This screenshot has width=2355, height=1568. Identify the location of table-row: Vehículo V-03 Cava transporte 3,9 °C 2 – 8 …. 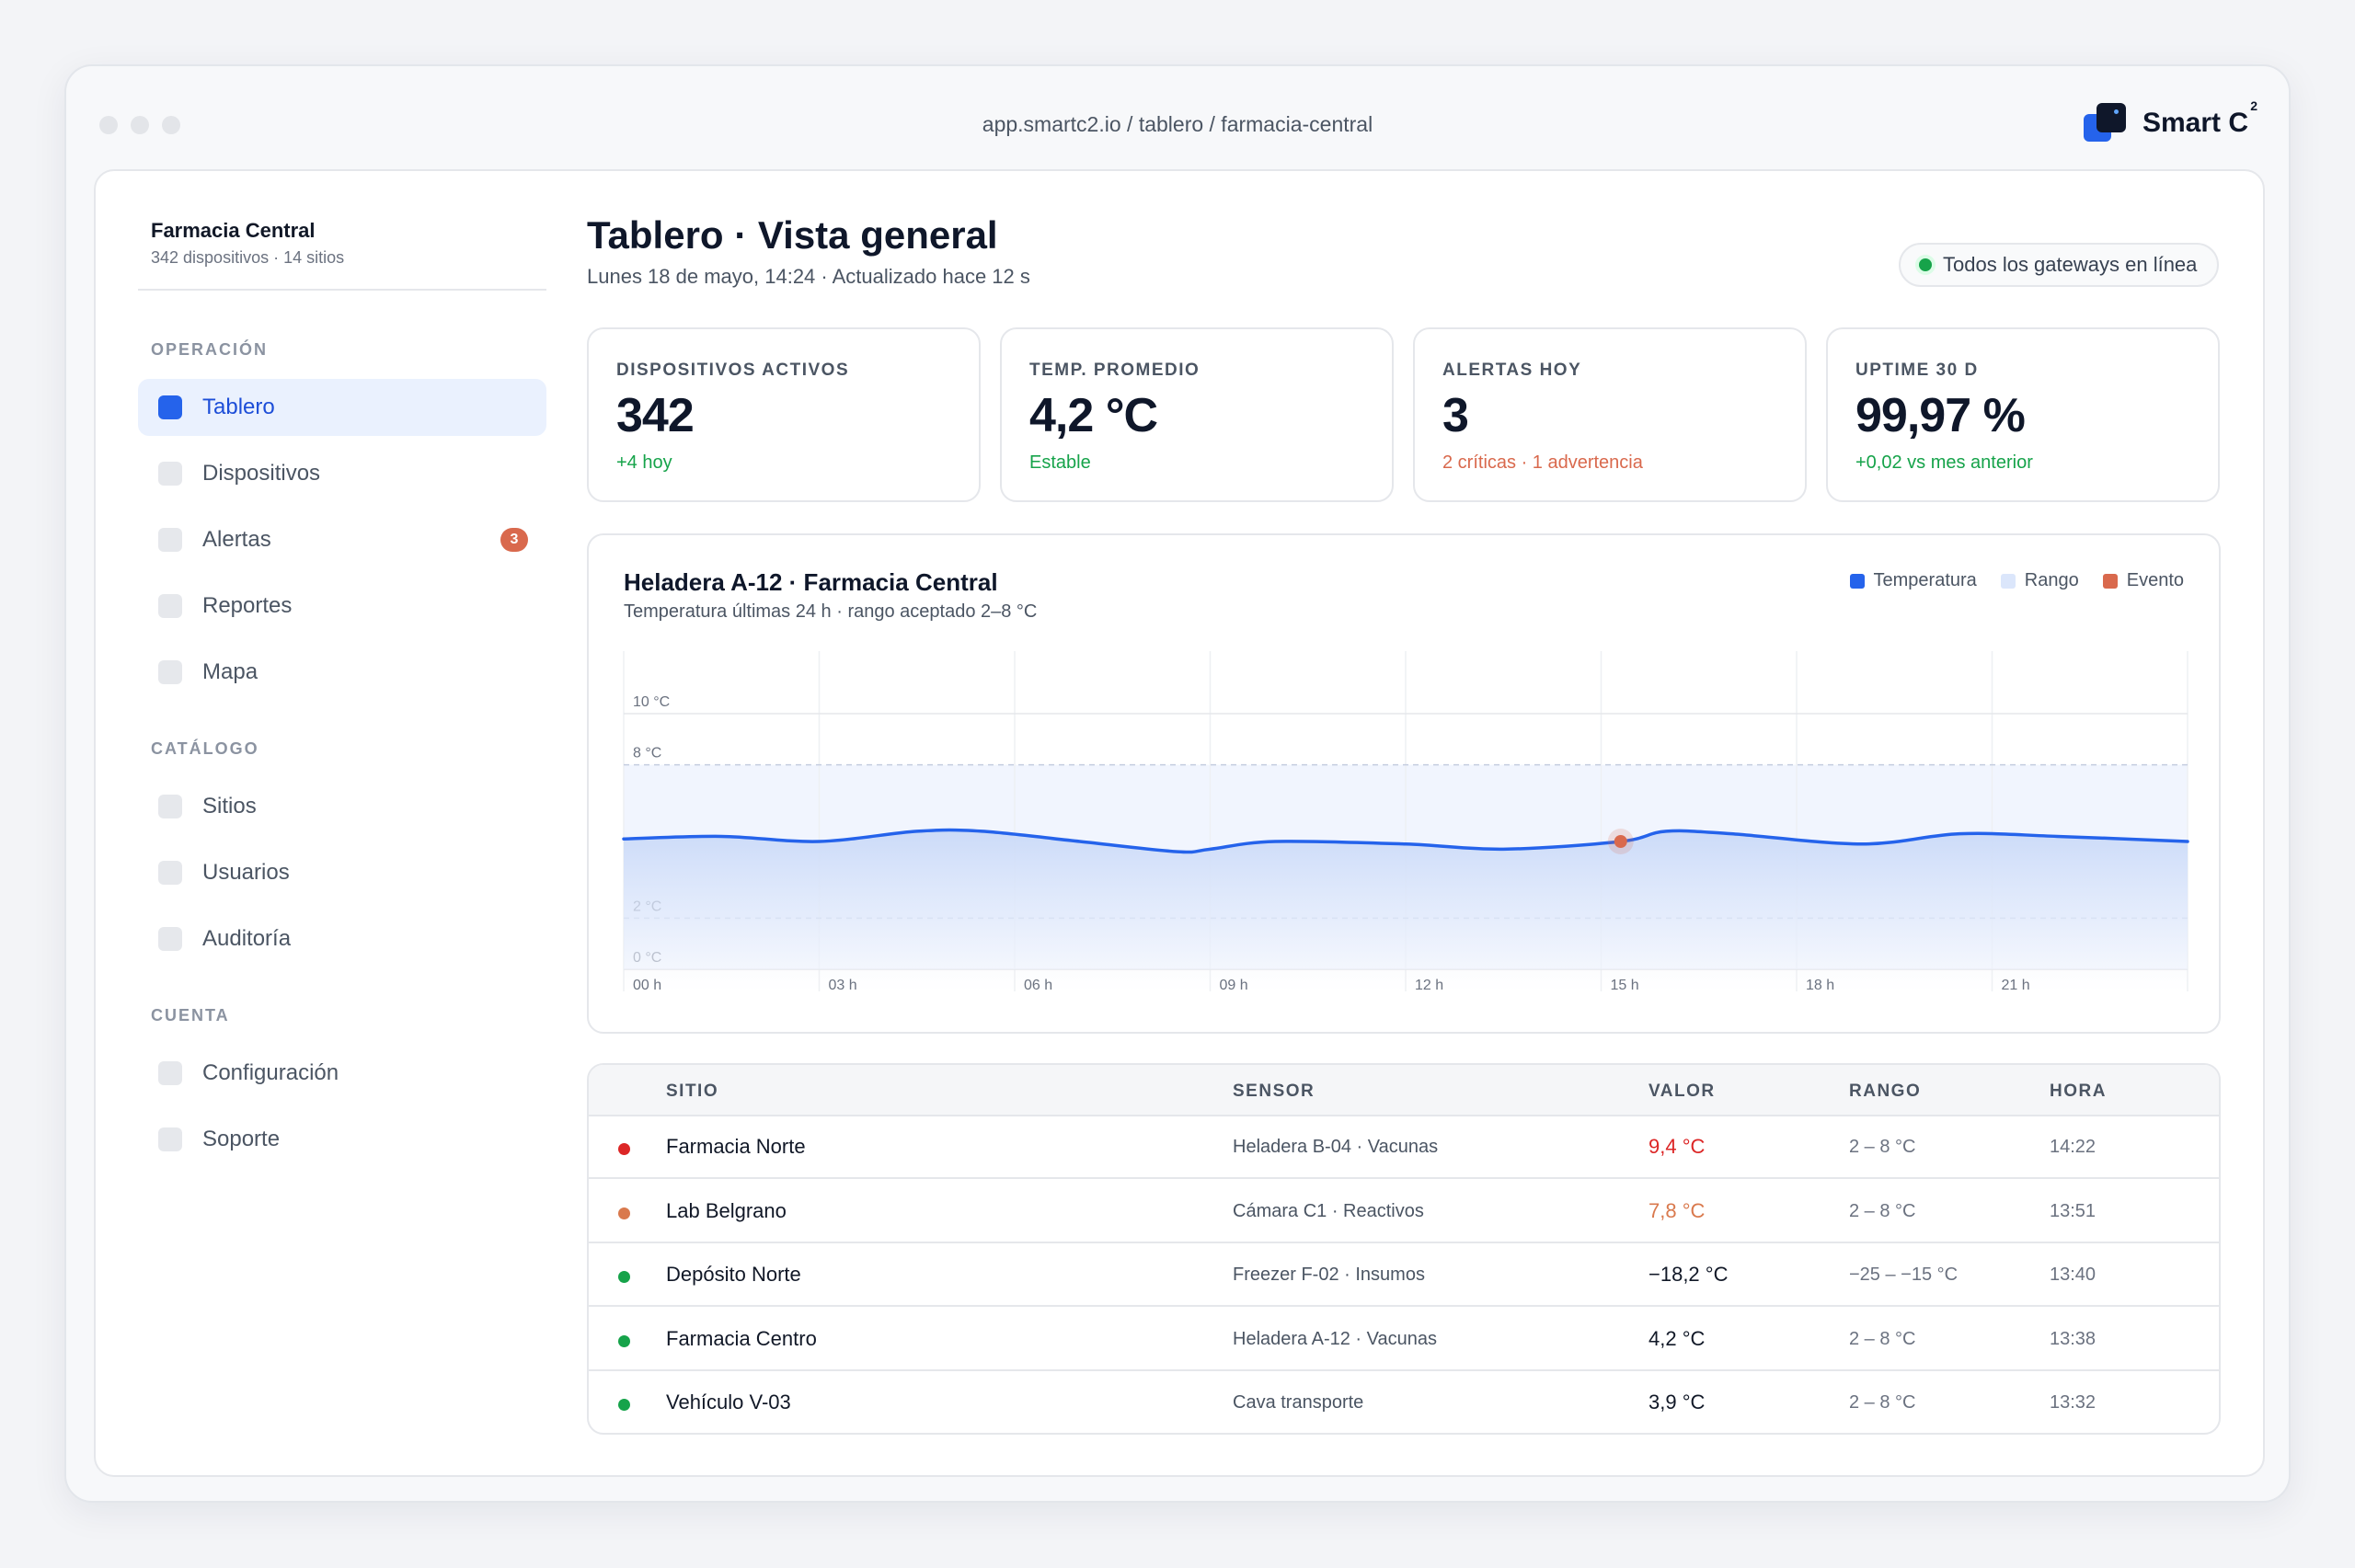
(1404, 1402).